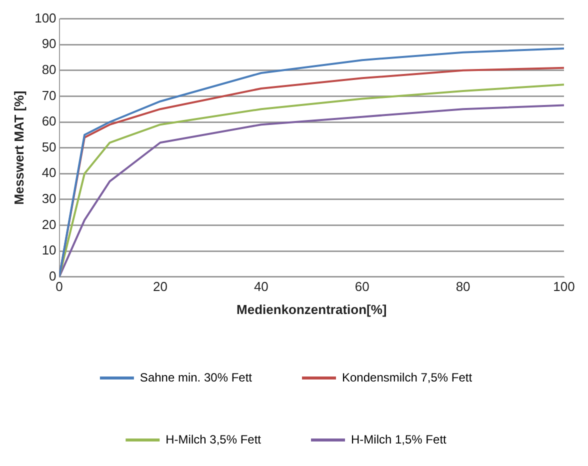  Describe the element at coordinates (18, 147) in the screenshot. I see `y-axis-title: Messwert MAT [%]` at that location.